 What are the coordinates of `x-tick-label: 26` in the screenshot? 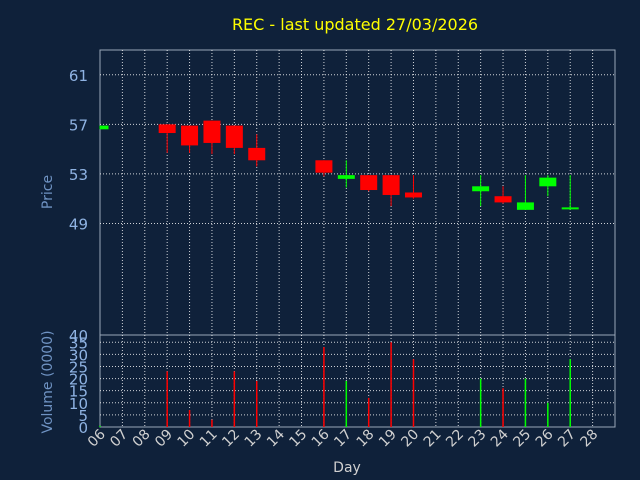 It's located at (545, 438).